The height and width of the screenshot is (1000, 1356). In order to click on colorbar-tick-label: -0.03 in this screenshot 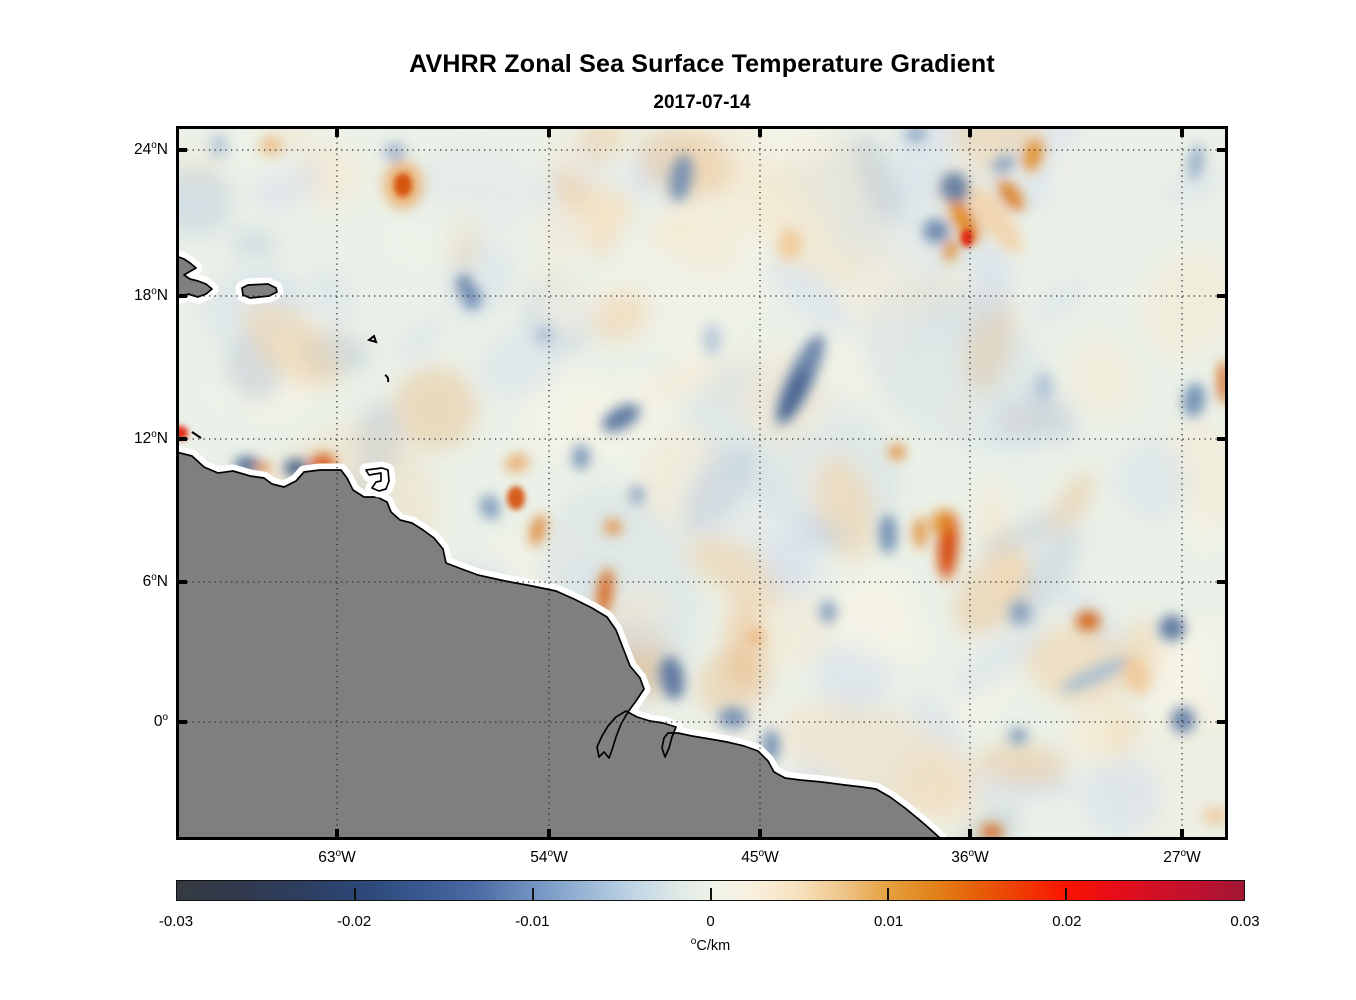, I will do `click(176, 921)`.